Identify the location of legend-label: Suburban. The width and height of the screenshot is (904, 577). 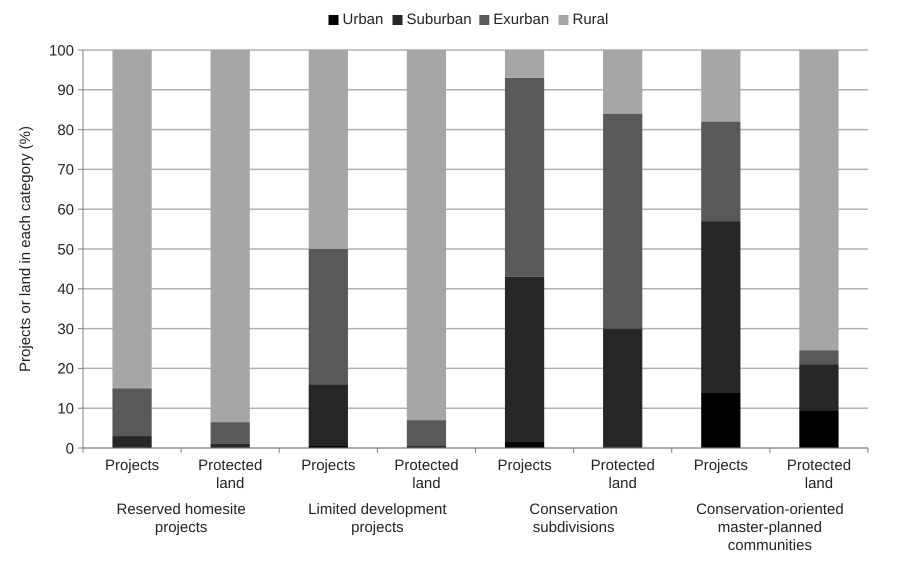
(439, 19).